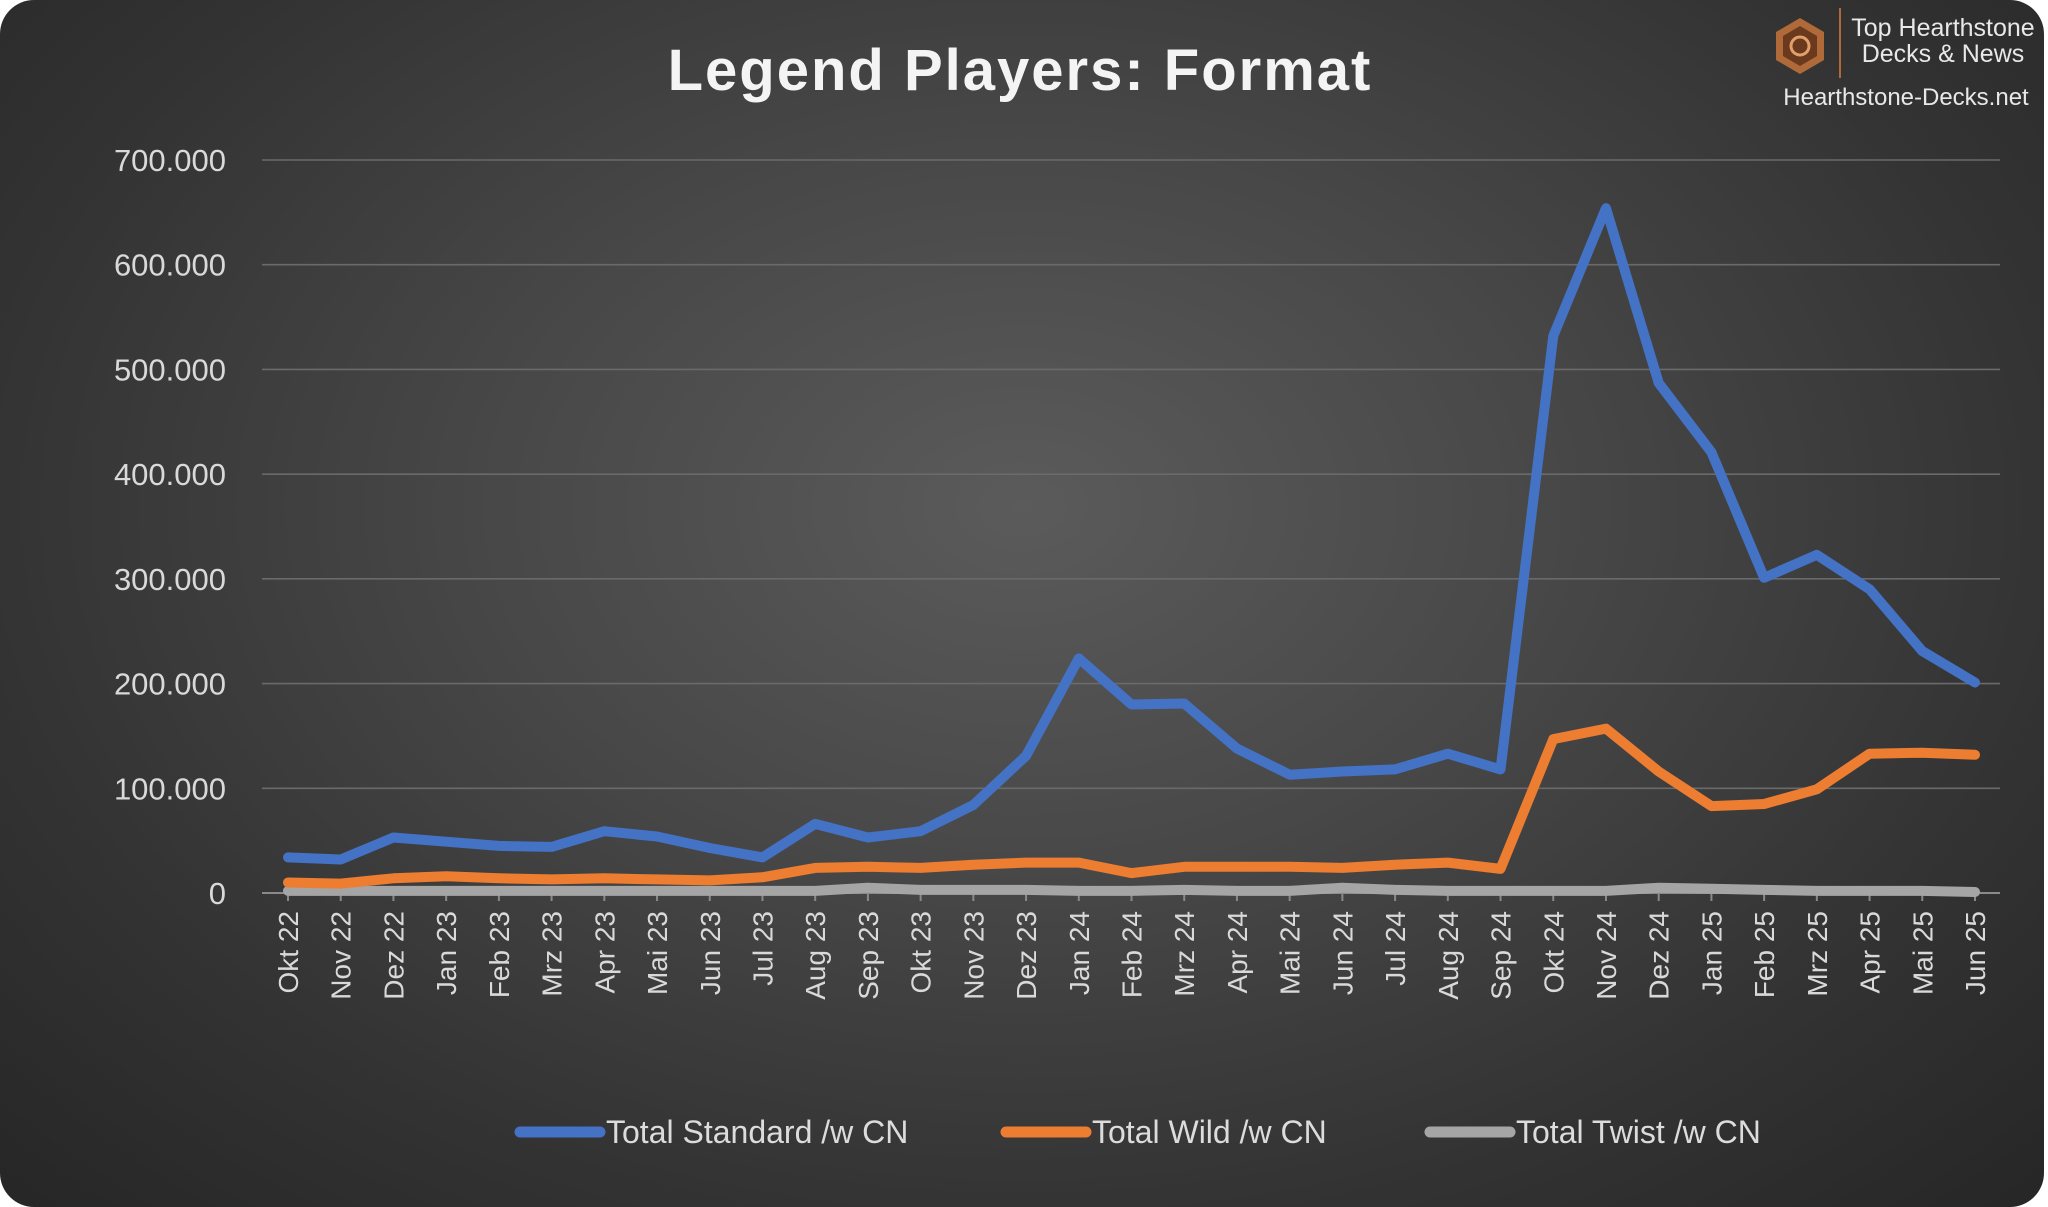  I want to click on x-tick-label: Sep 23, so click(868, 955).